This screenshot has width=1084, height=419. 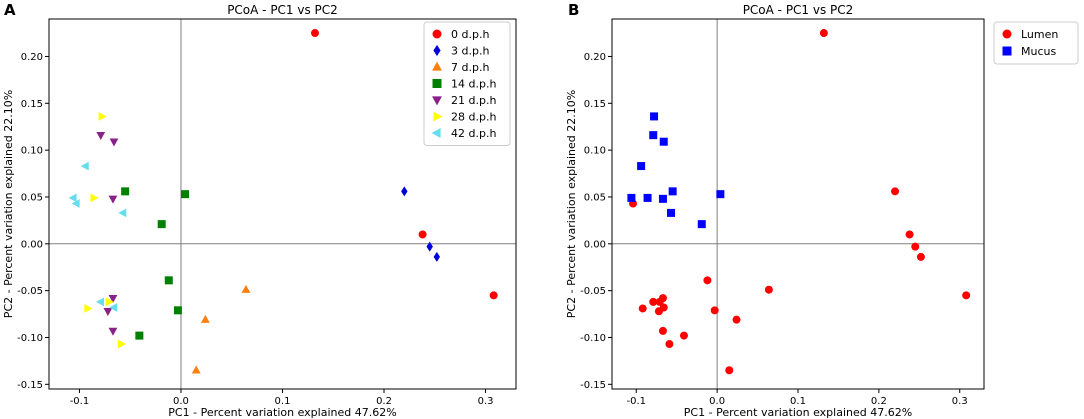 What do you see at coordinates (470, 67) in the screenshot?
I see `legend-label: 7 d.p.h` at bounding box center [470, 67].